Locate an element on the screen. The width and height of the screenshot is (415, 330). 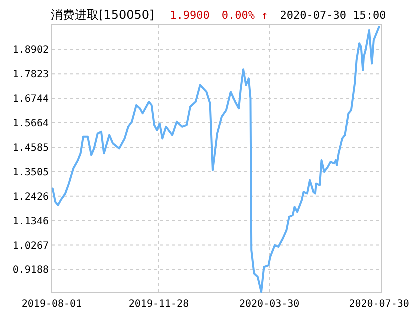
chart-title: 消费进取[150050] is located at coordinates (102, 15).